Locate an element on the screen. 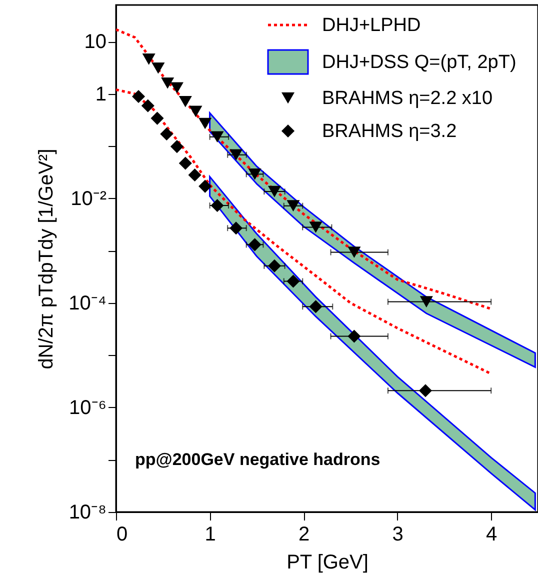  y-tick-label: 1 is located at coordinates (100, 94).